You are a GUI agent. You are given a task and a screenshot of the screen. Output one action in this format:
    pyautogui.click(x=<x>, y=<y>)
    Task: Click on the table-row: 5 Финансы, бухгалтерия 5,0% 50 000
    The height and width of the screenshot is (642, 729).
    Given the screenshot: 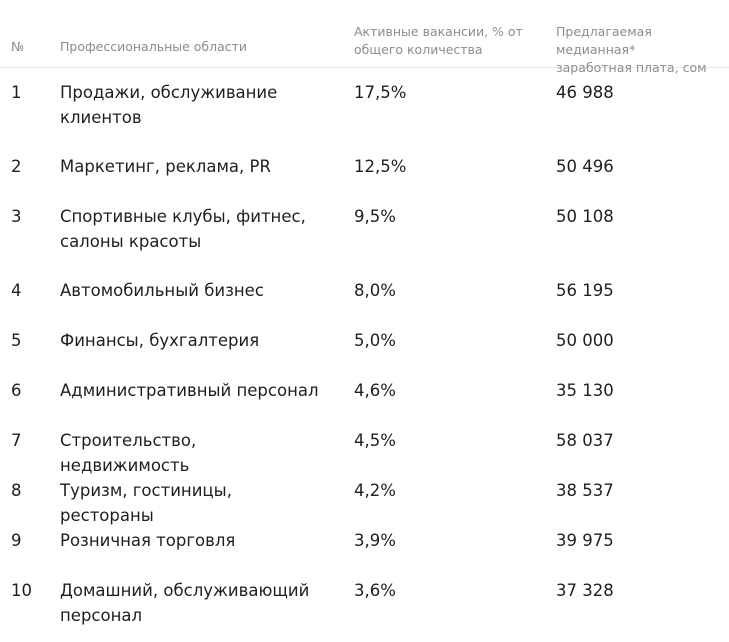 What is the action you would take?
    pyautogui.click(x=364, y=341)
    